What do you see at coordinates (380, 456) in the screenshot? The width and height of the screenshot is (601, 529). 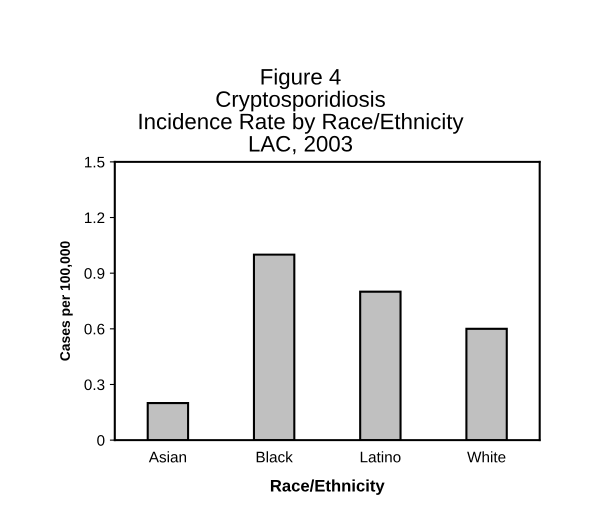 I see `x-tick-label: Latino` at bounding box center [380, 456].